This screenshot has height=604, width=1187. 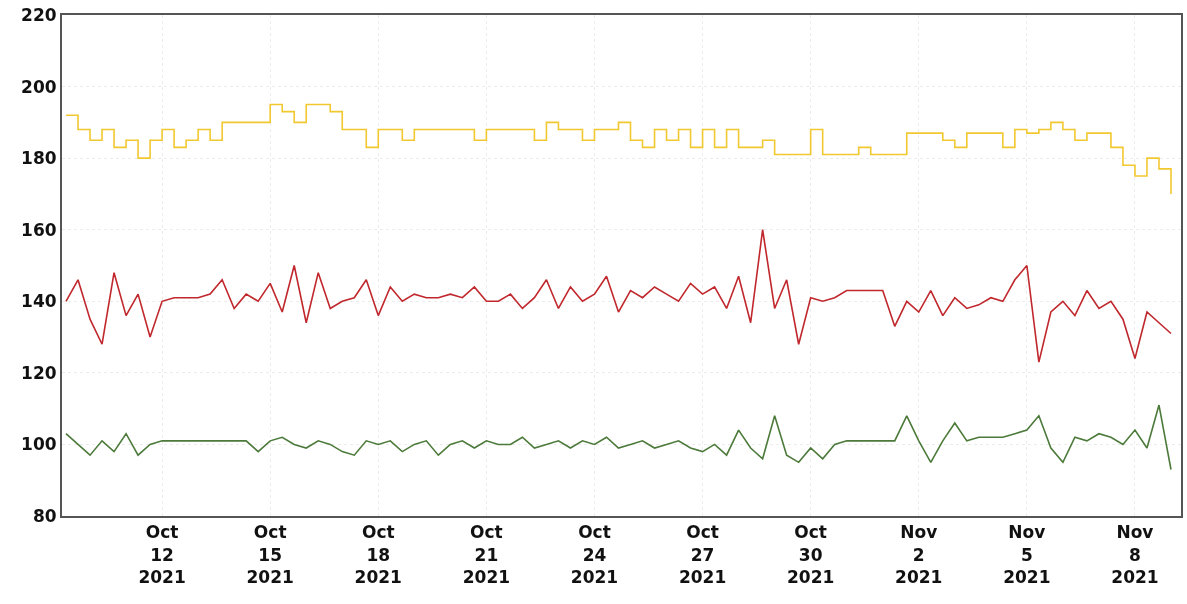 I want to click on x-tick-label: Oct 12 2021, so click(x=162, y=554).